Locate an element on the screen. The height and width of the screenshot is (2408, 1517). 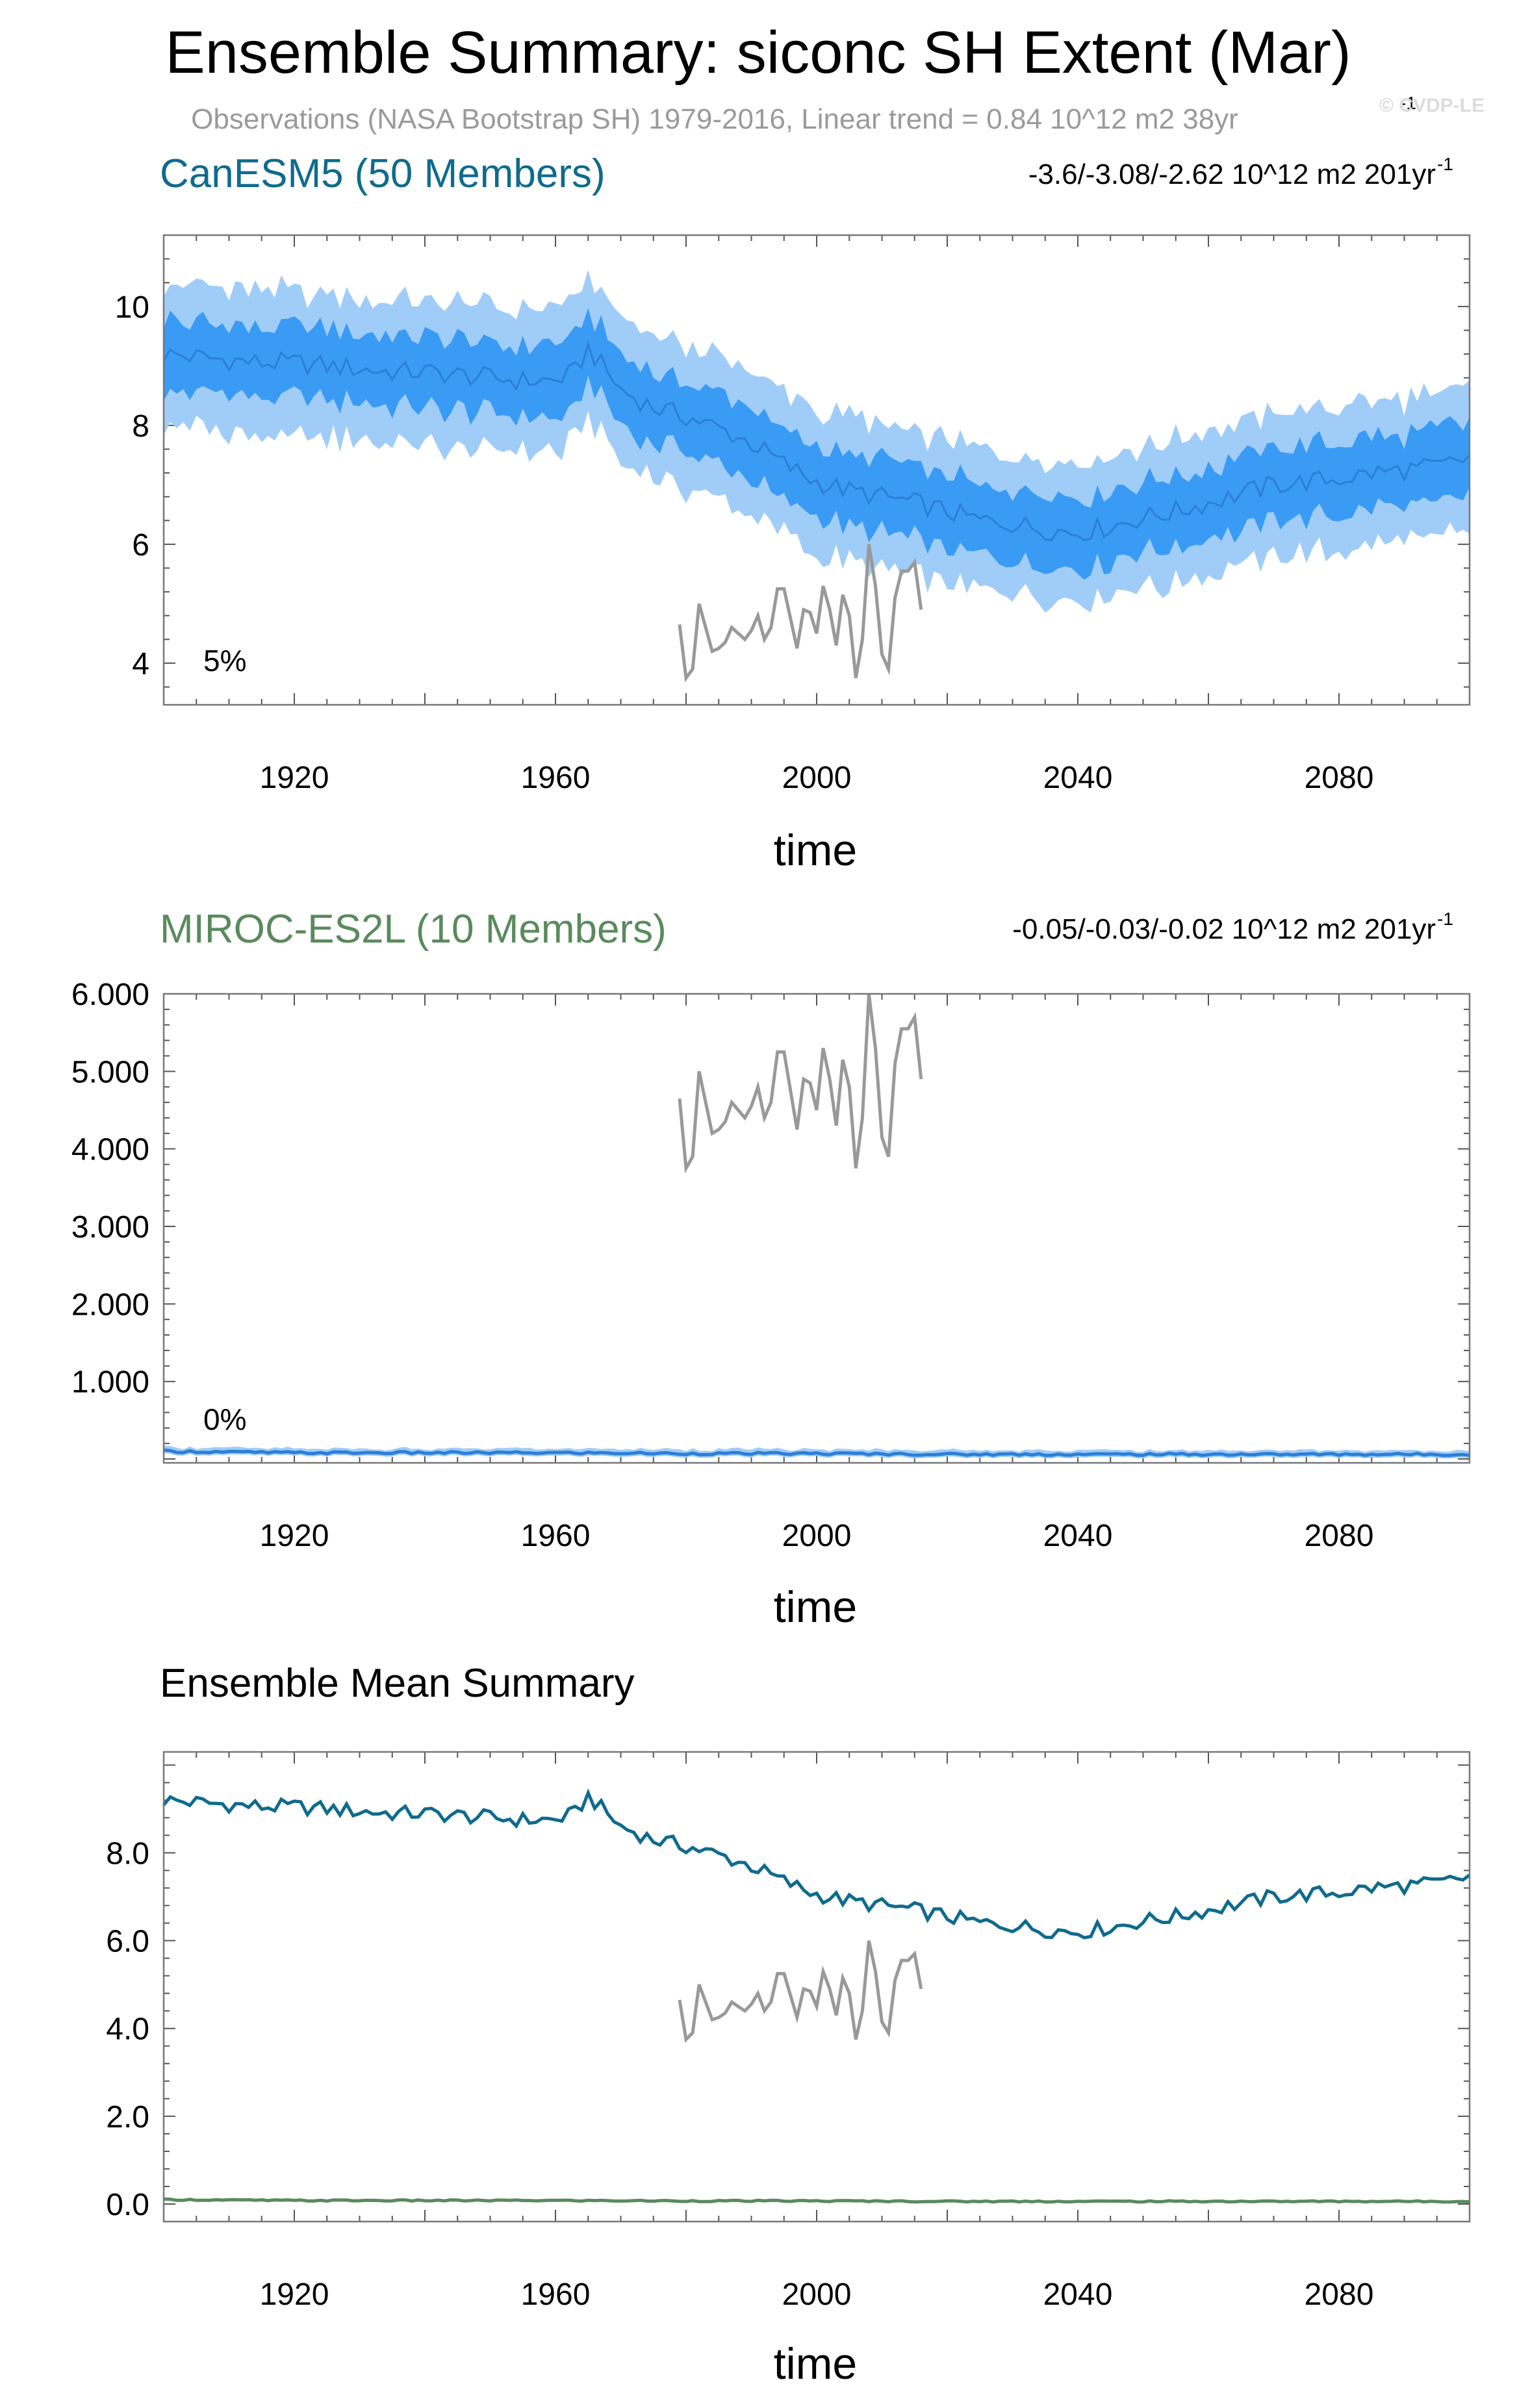
canesm5-xtick-label: 2080 is located at coordinates (1340, 778).